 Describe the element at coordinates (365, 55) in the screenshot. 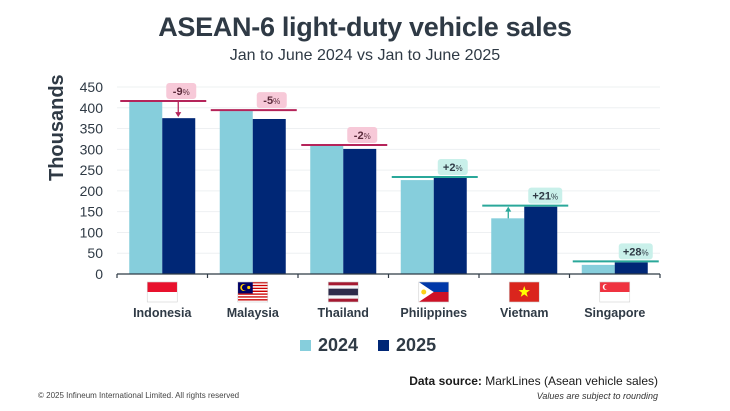

I see `chart-subtitle: Jan to June 2024 vs Jan to June 2025` at that location.